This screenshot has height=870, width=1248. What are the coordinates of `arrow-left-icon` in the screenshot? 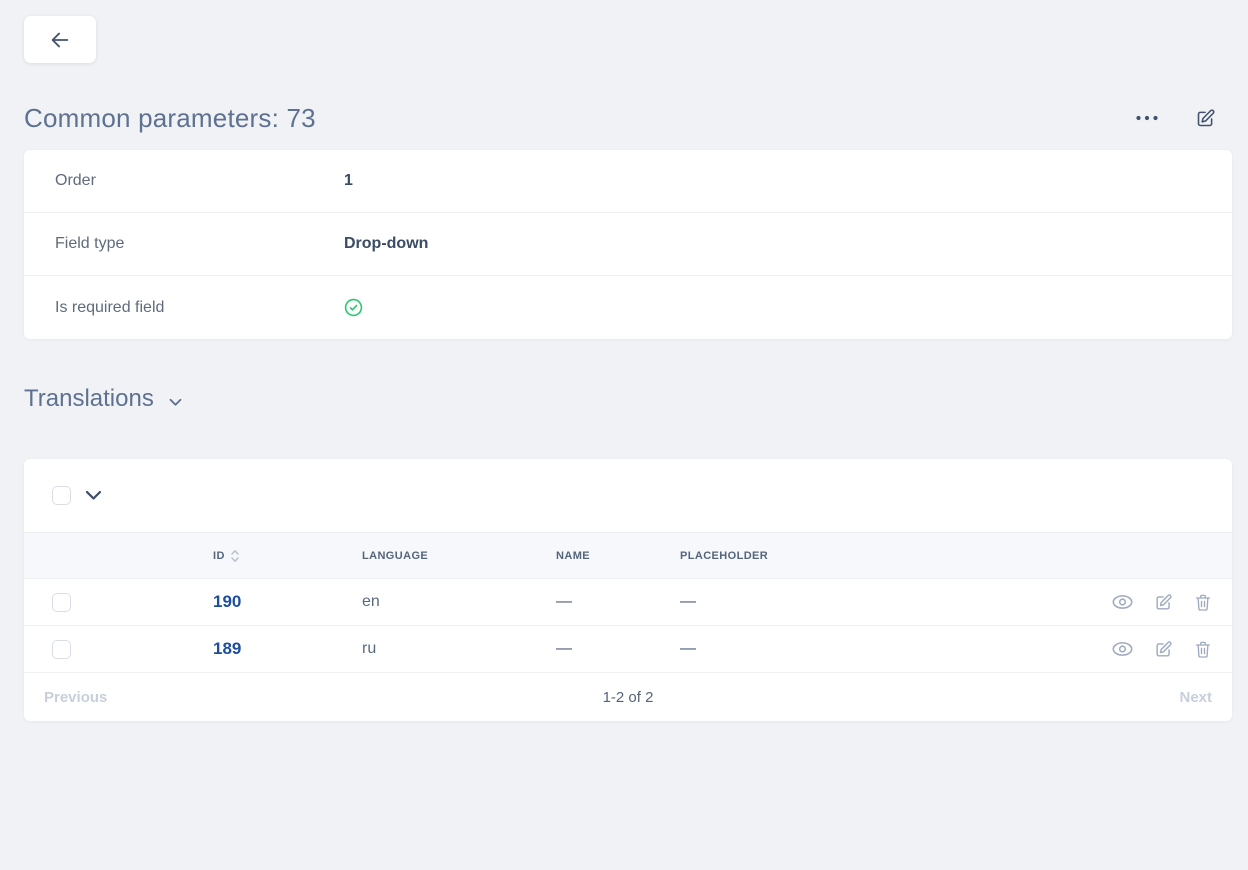 It's located at (60, 40).